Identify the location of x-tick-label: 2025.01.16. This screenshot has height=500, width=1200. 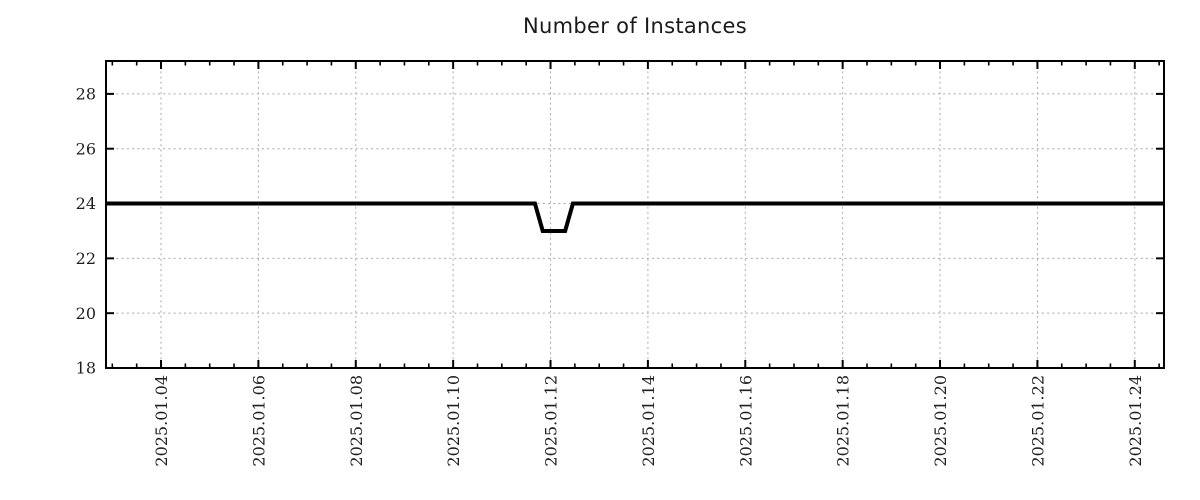
(745, 421).